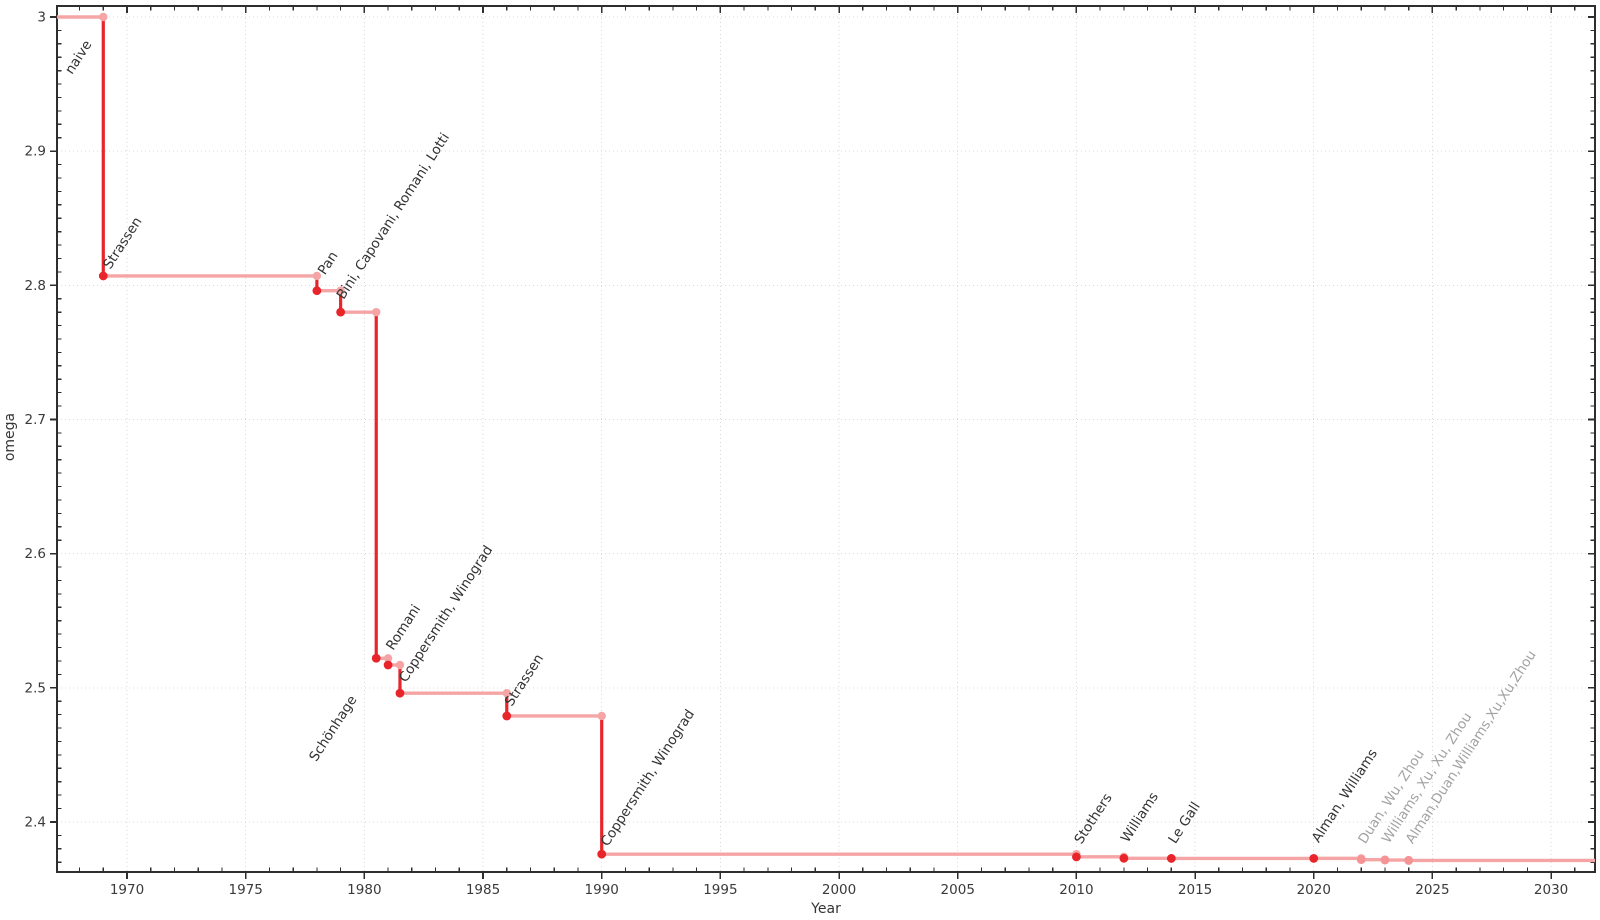 This screenshot has width=1600, height=920. What do you see at coordinates (41, 18) in the screenshot?
I see `y-tick-label-3: 3` at bounding box center [41, 18].